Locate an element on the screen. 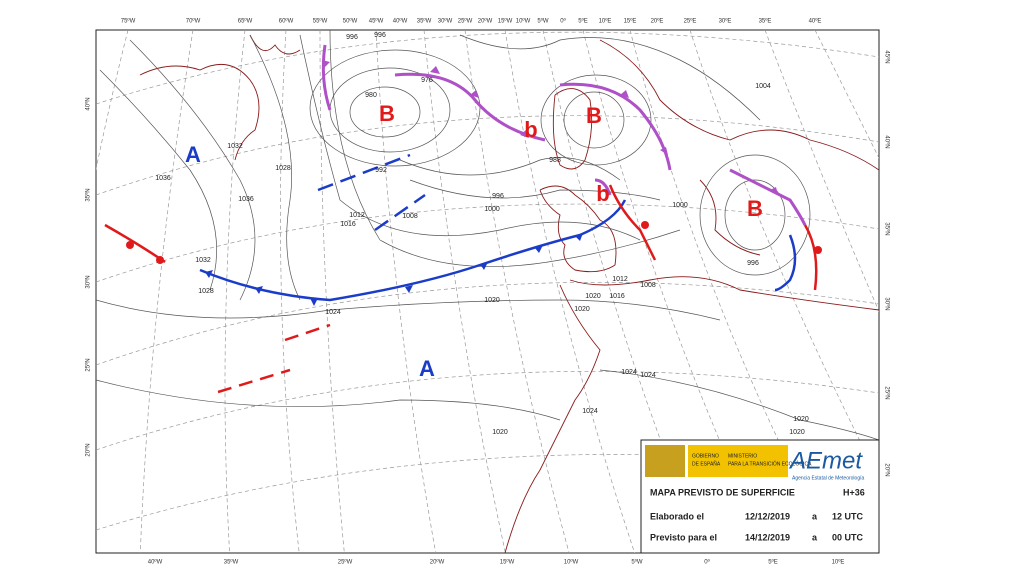 The height and width of the screenshot is (576, 1024). made-label: Elaborado el is located at coordinates (677, 516).